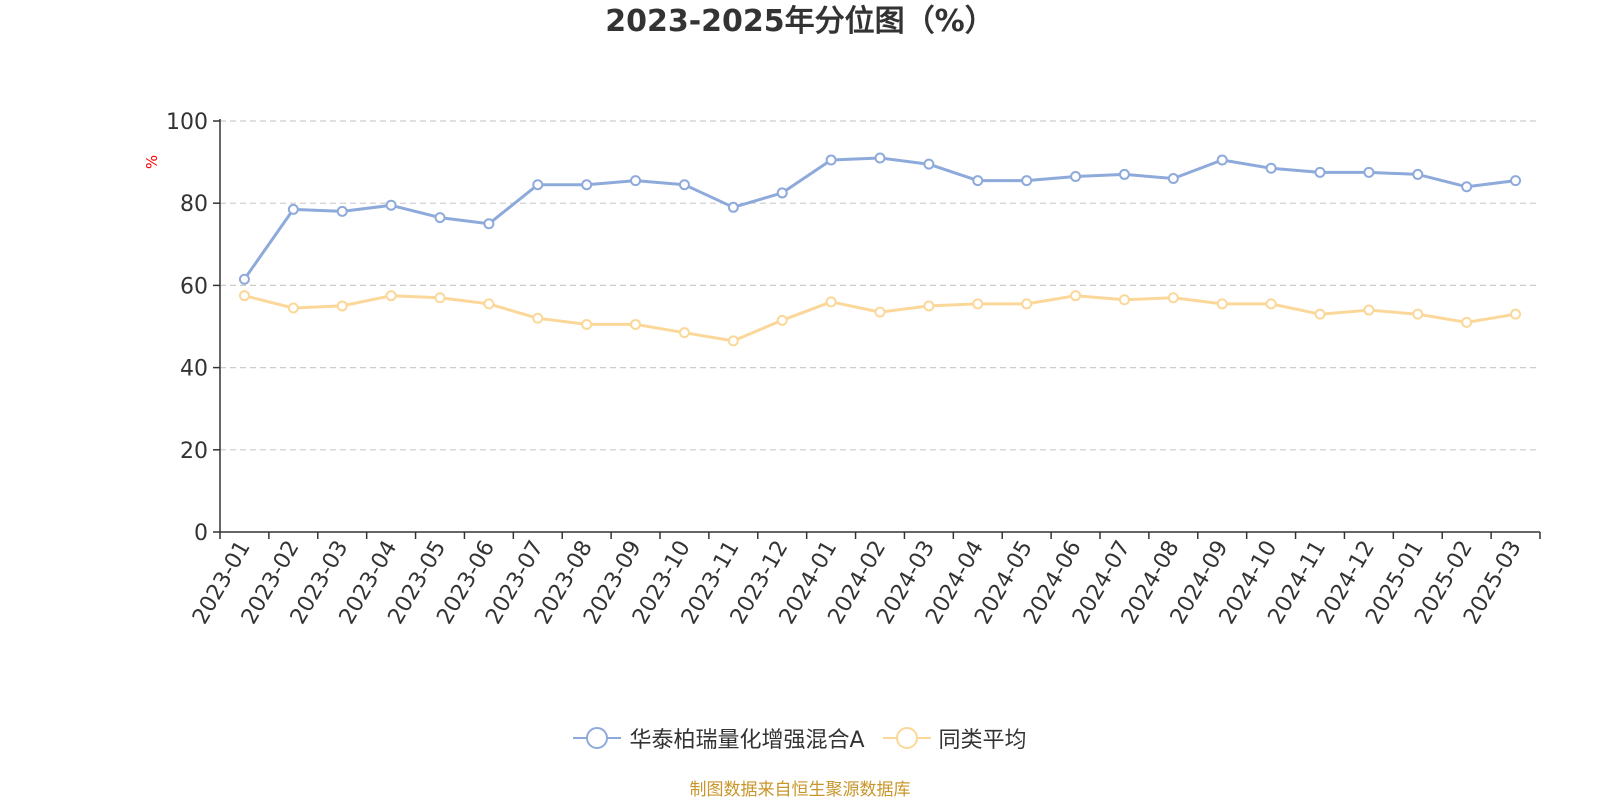 Image resolution: width=1600 pixels, height=800 pixels. I want to click on y-tick-label: 100, so click(187, 122).